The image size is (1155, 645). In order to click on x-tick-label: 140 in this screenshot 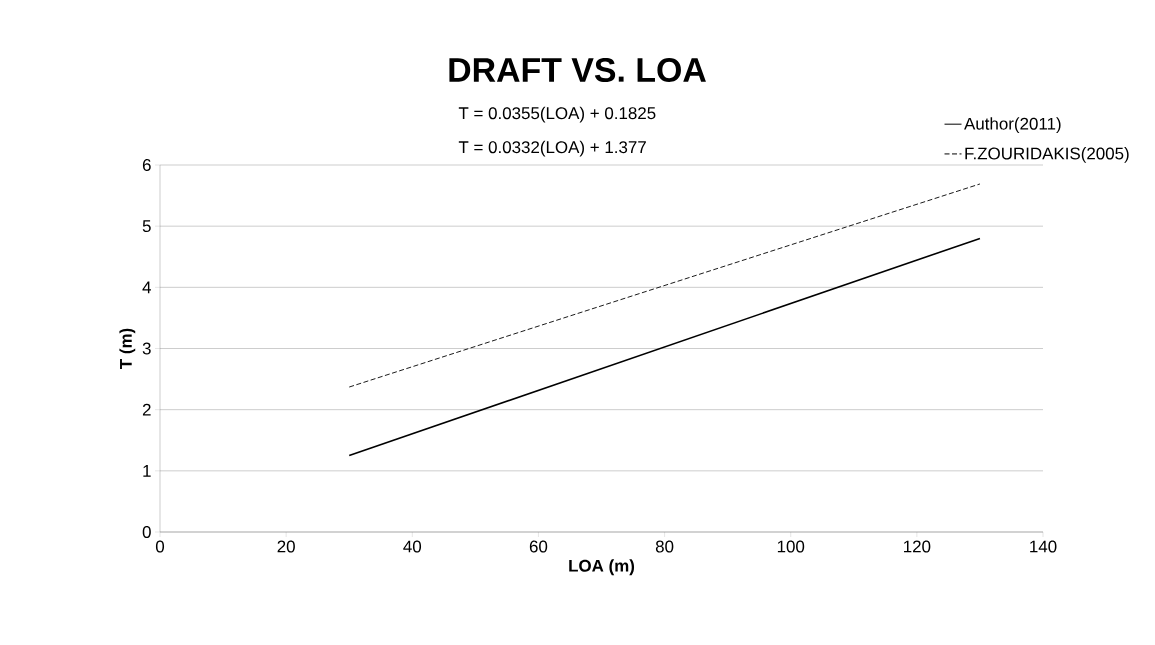, I will do `click(1043, 546)`.